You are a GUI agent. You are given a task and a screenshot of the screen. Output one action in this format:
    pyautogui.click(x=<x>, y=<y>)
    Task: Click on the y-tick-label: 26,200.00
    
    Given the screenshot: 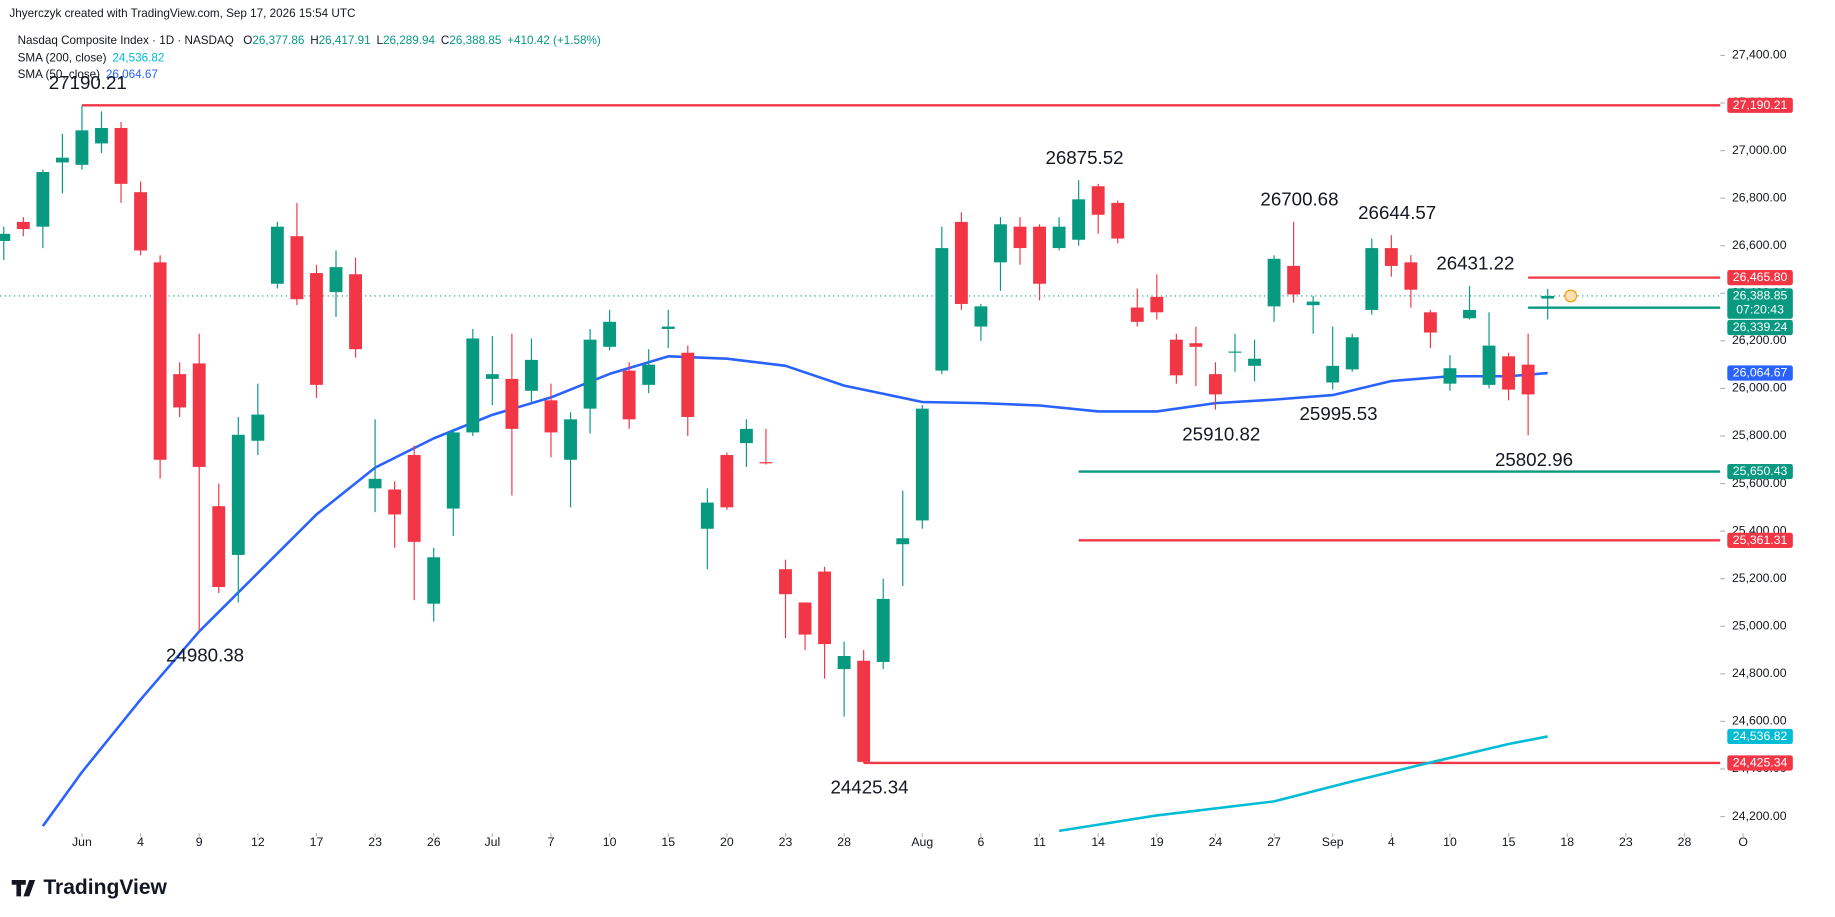 What is the action you would take?
    pyautogui.click(x=1759, y=340)
    